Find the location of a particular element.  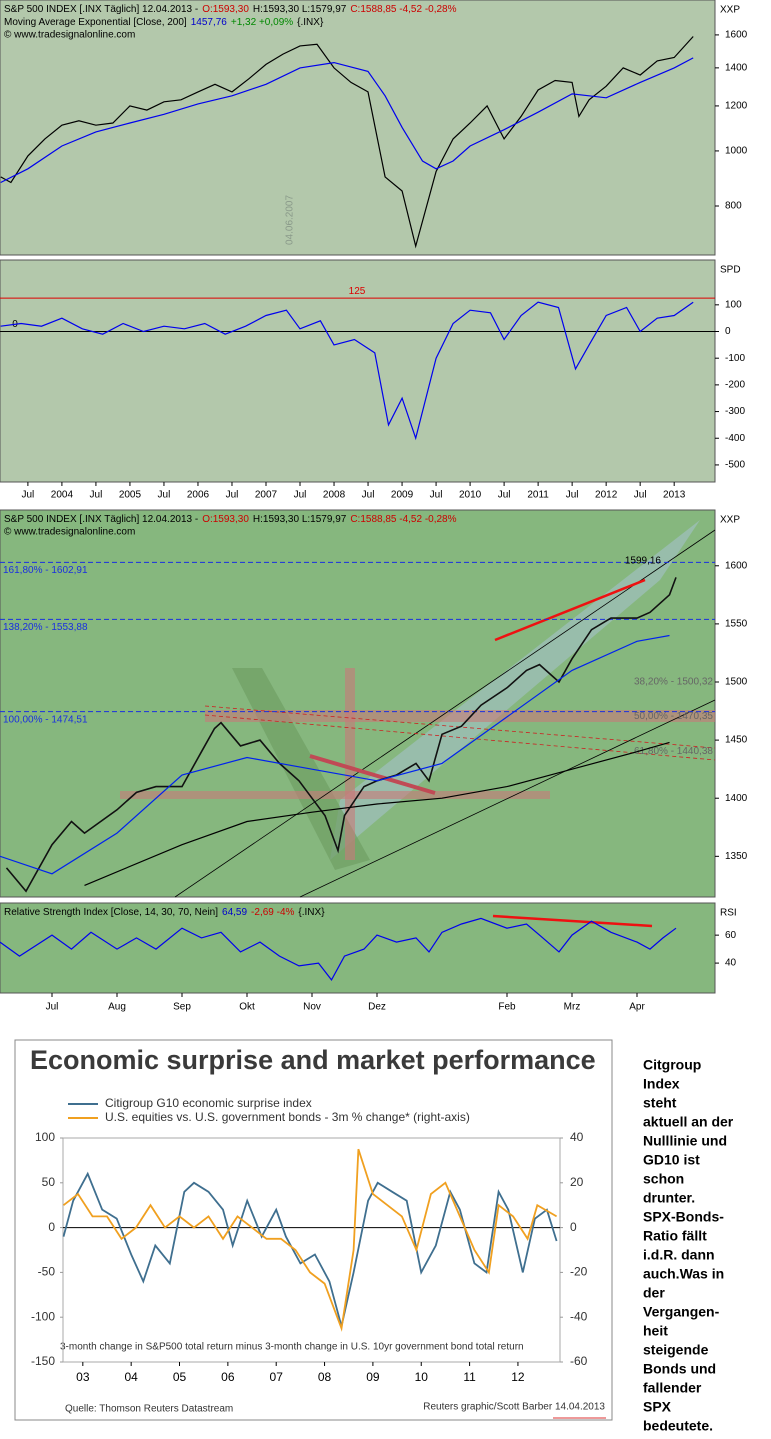

retracement-label: 38,20% - 1500,32 is located at coordinates (673, 681).